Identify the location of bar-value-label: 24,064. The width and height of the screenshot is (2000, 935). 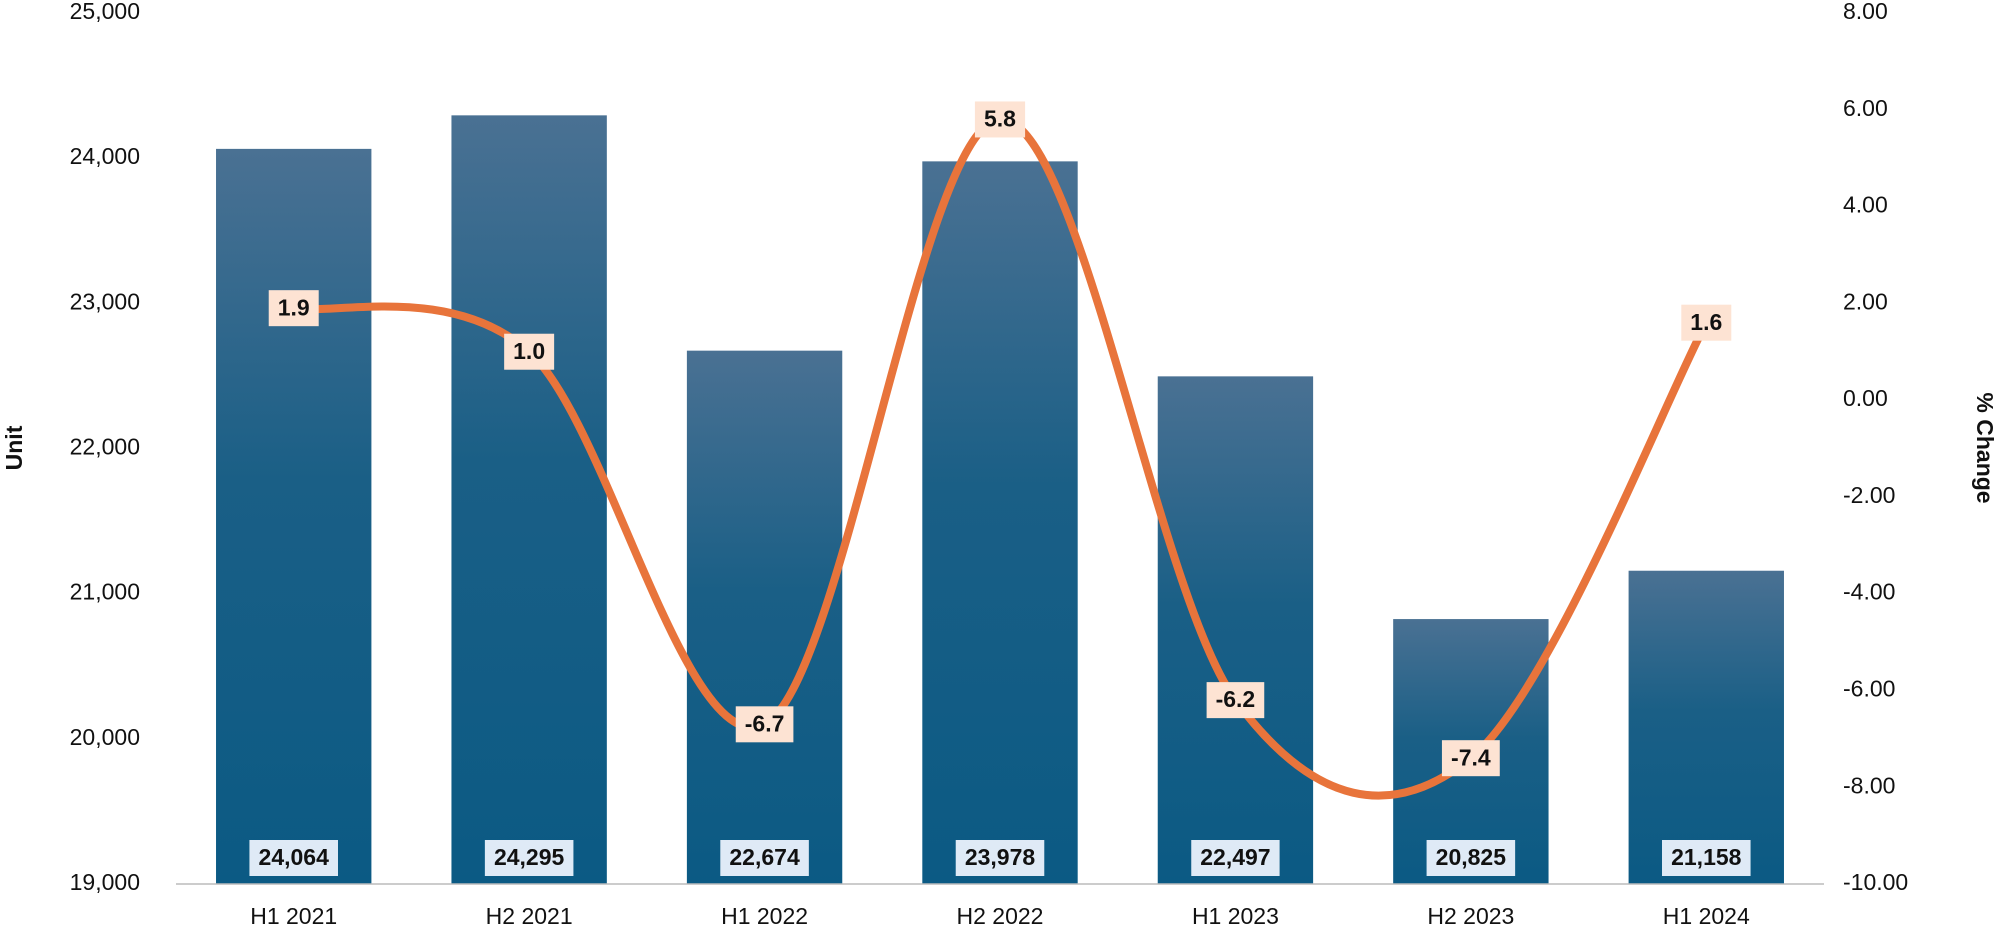
(294, 857).